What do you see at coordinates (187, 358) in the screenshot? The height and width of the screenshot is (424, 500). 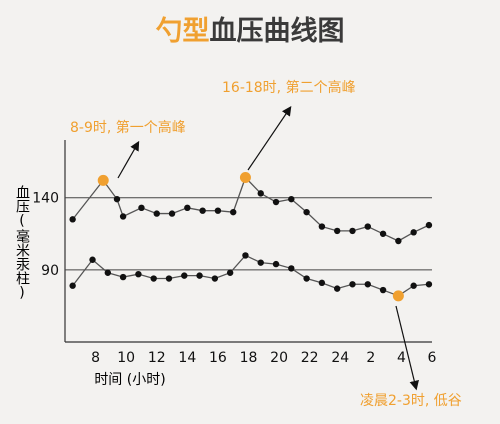 I see `x-tick-label-14: 14` at bounding box center [187, 358].